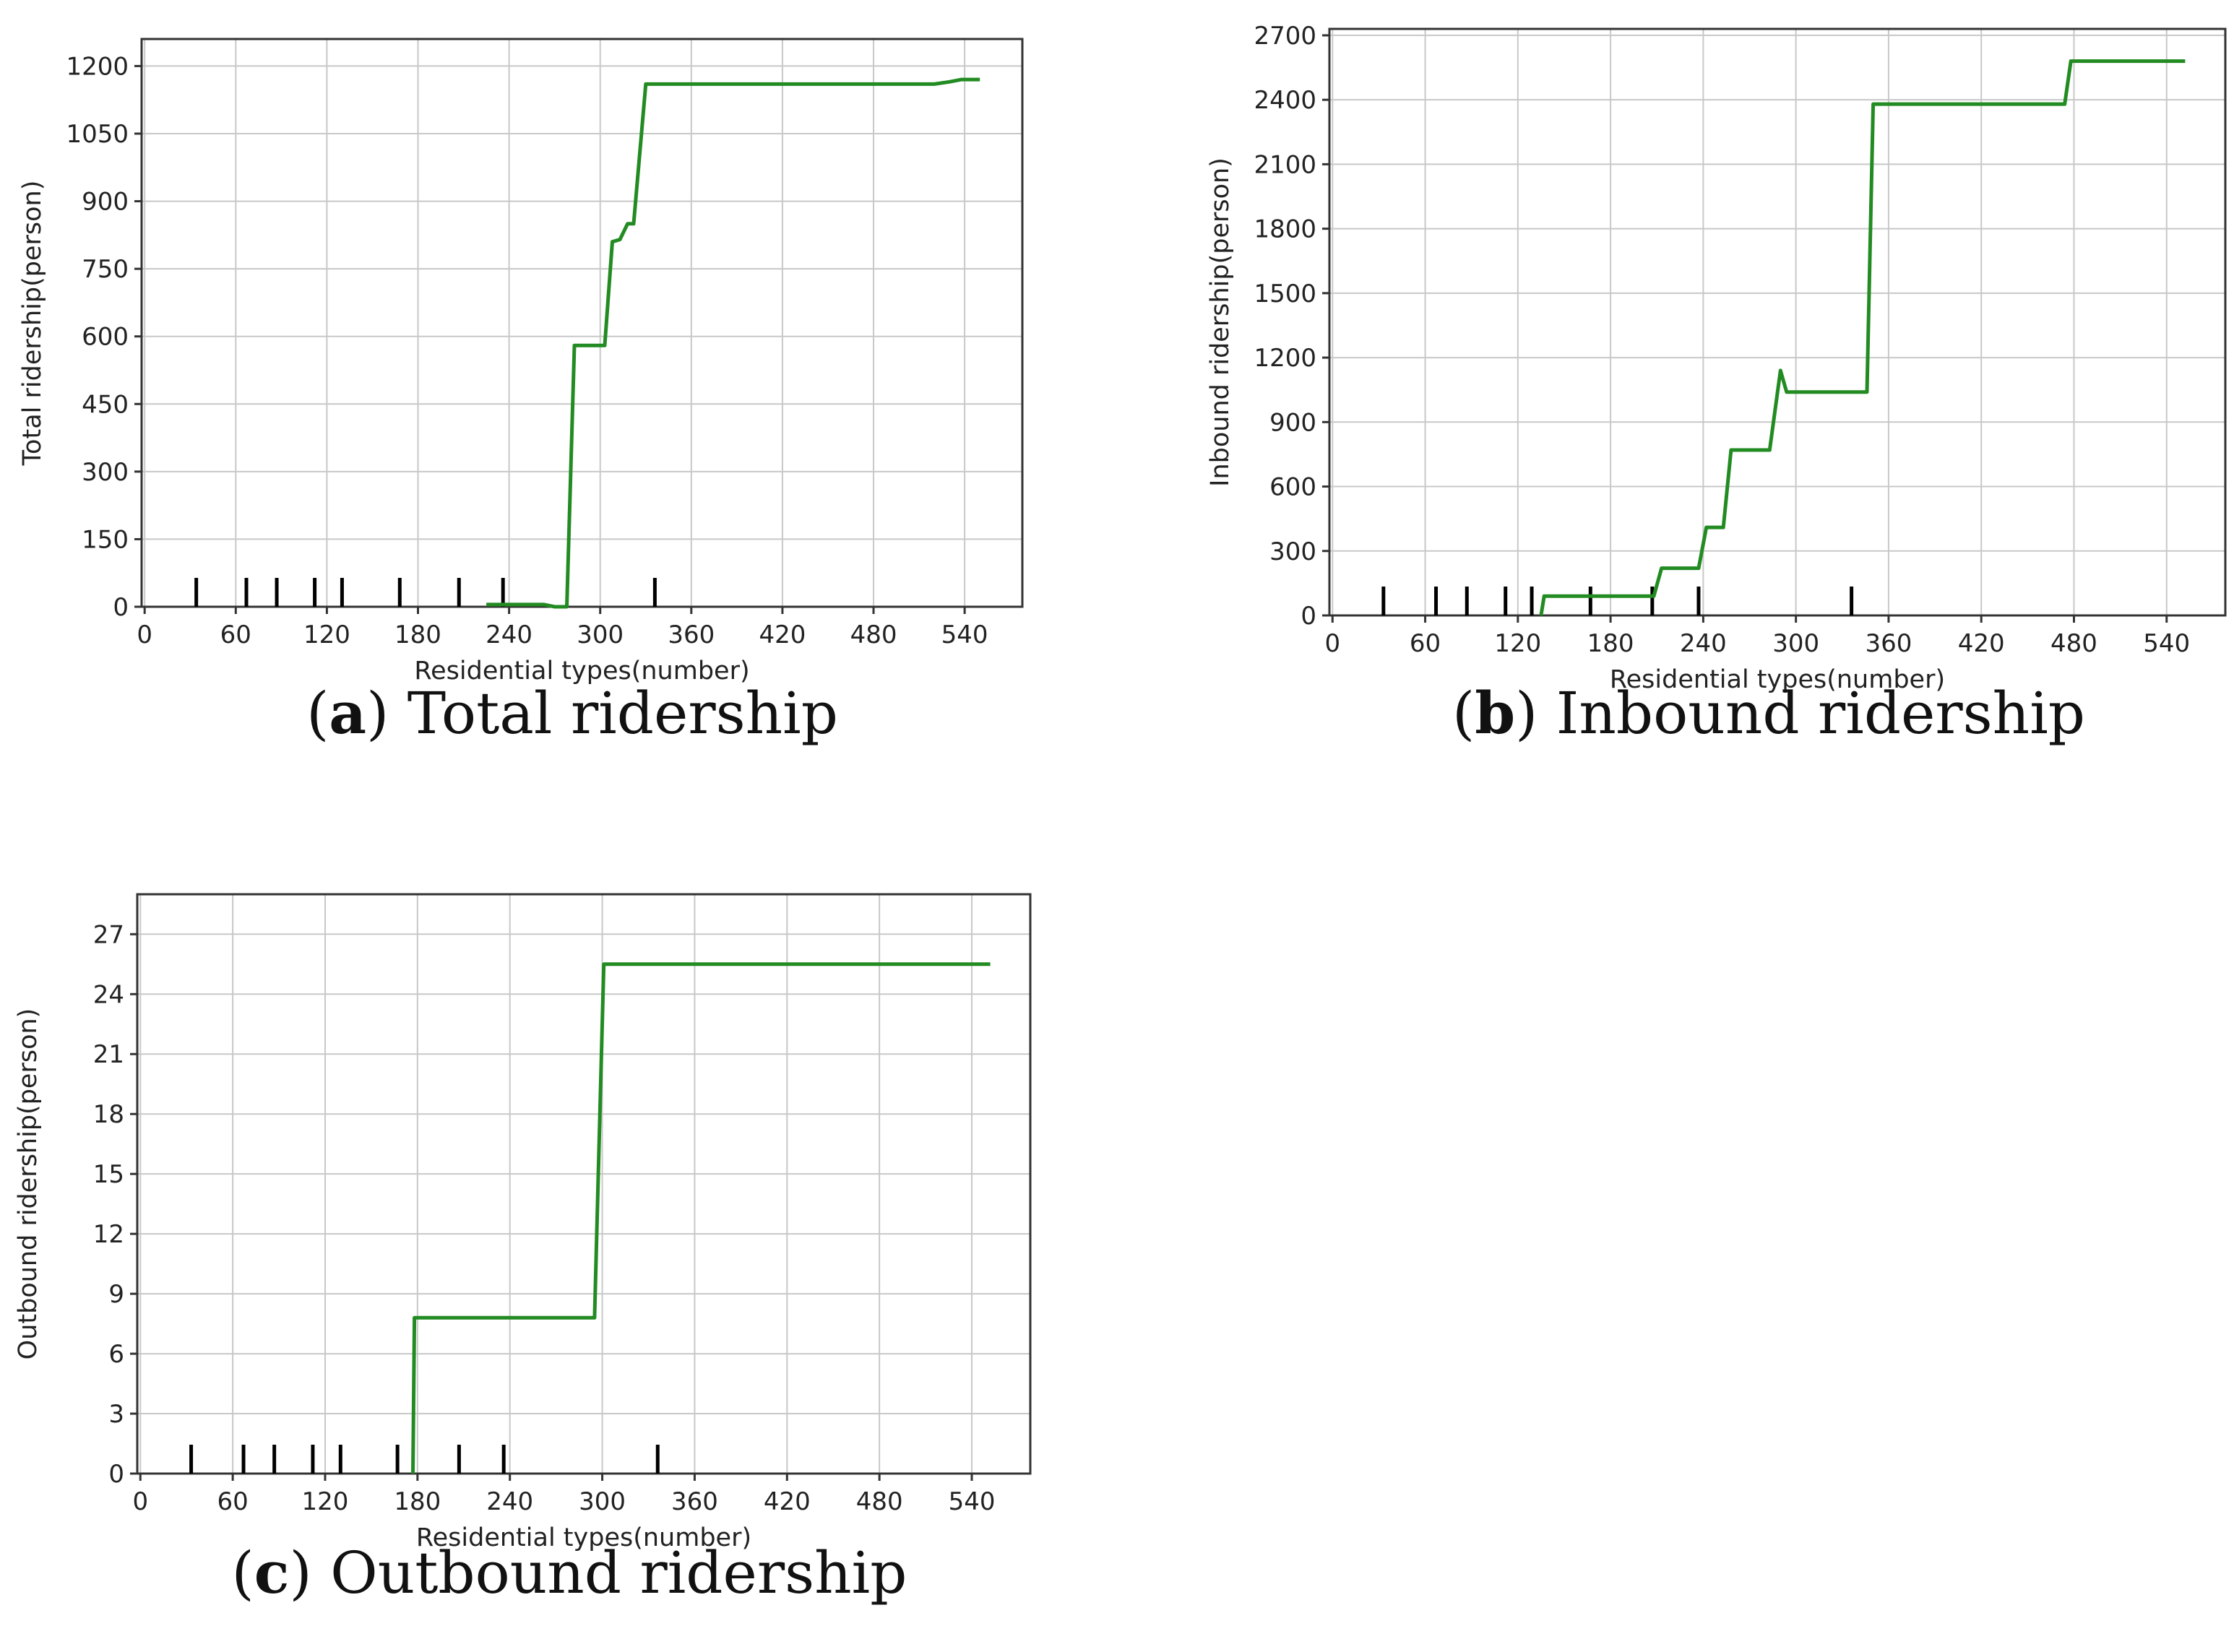 This screenshot has height=1652, width=2234. What do you see at coordinates (272, 1572) in the screenshot?
I see `caption-letter: c` at bounding box center [272, 1572].